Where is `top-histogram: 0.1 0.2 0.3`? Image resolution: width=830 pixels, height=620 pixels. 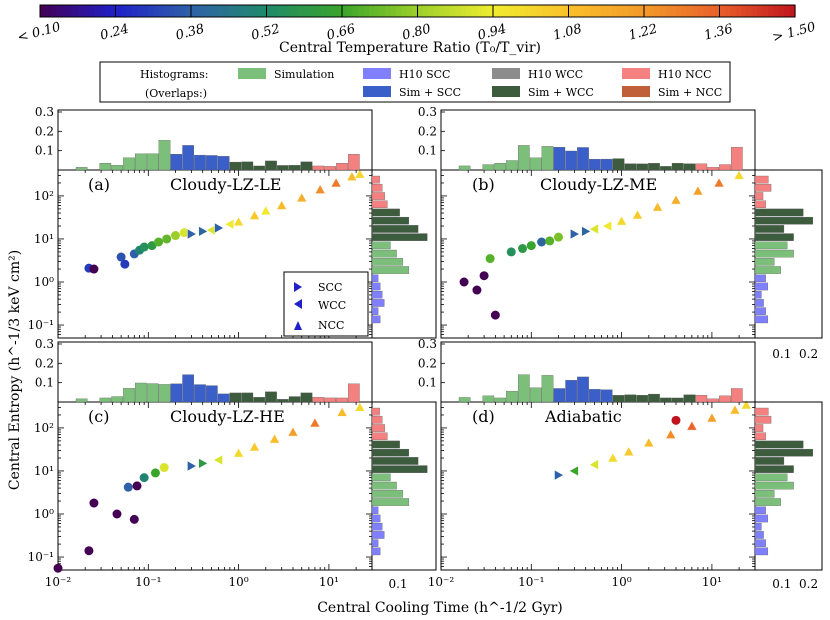 top-histogram: 0.1 0.2 0.3 is located at coordinates (204, 370).